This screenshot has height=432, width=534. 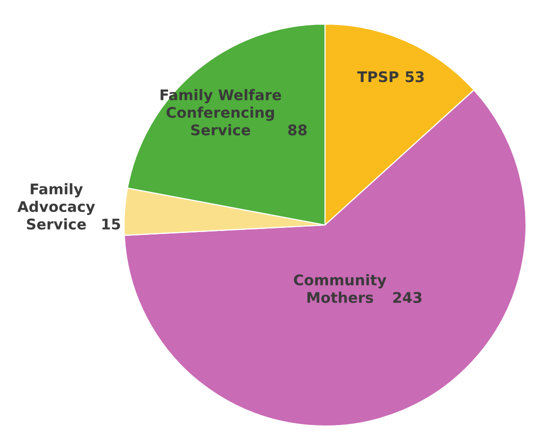 I want to click on slice-label: Family Advocacy Service, so click(x=56, y=206).